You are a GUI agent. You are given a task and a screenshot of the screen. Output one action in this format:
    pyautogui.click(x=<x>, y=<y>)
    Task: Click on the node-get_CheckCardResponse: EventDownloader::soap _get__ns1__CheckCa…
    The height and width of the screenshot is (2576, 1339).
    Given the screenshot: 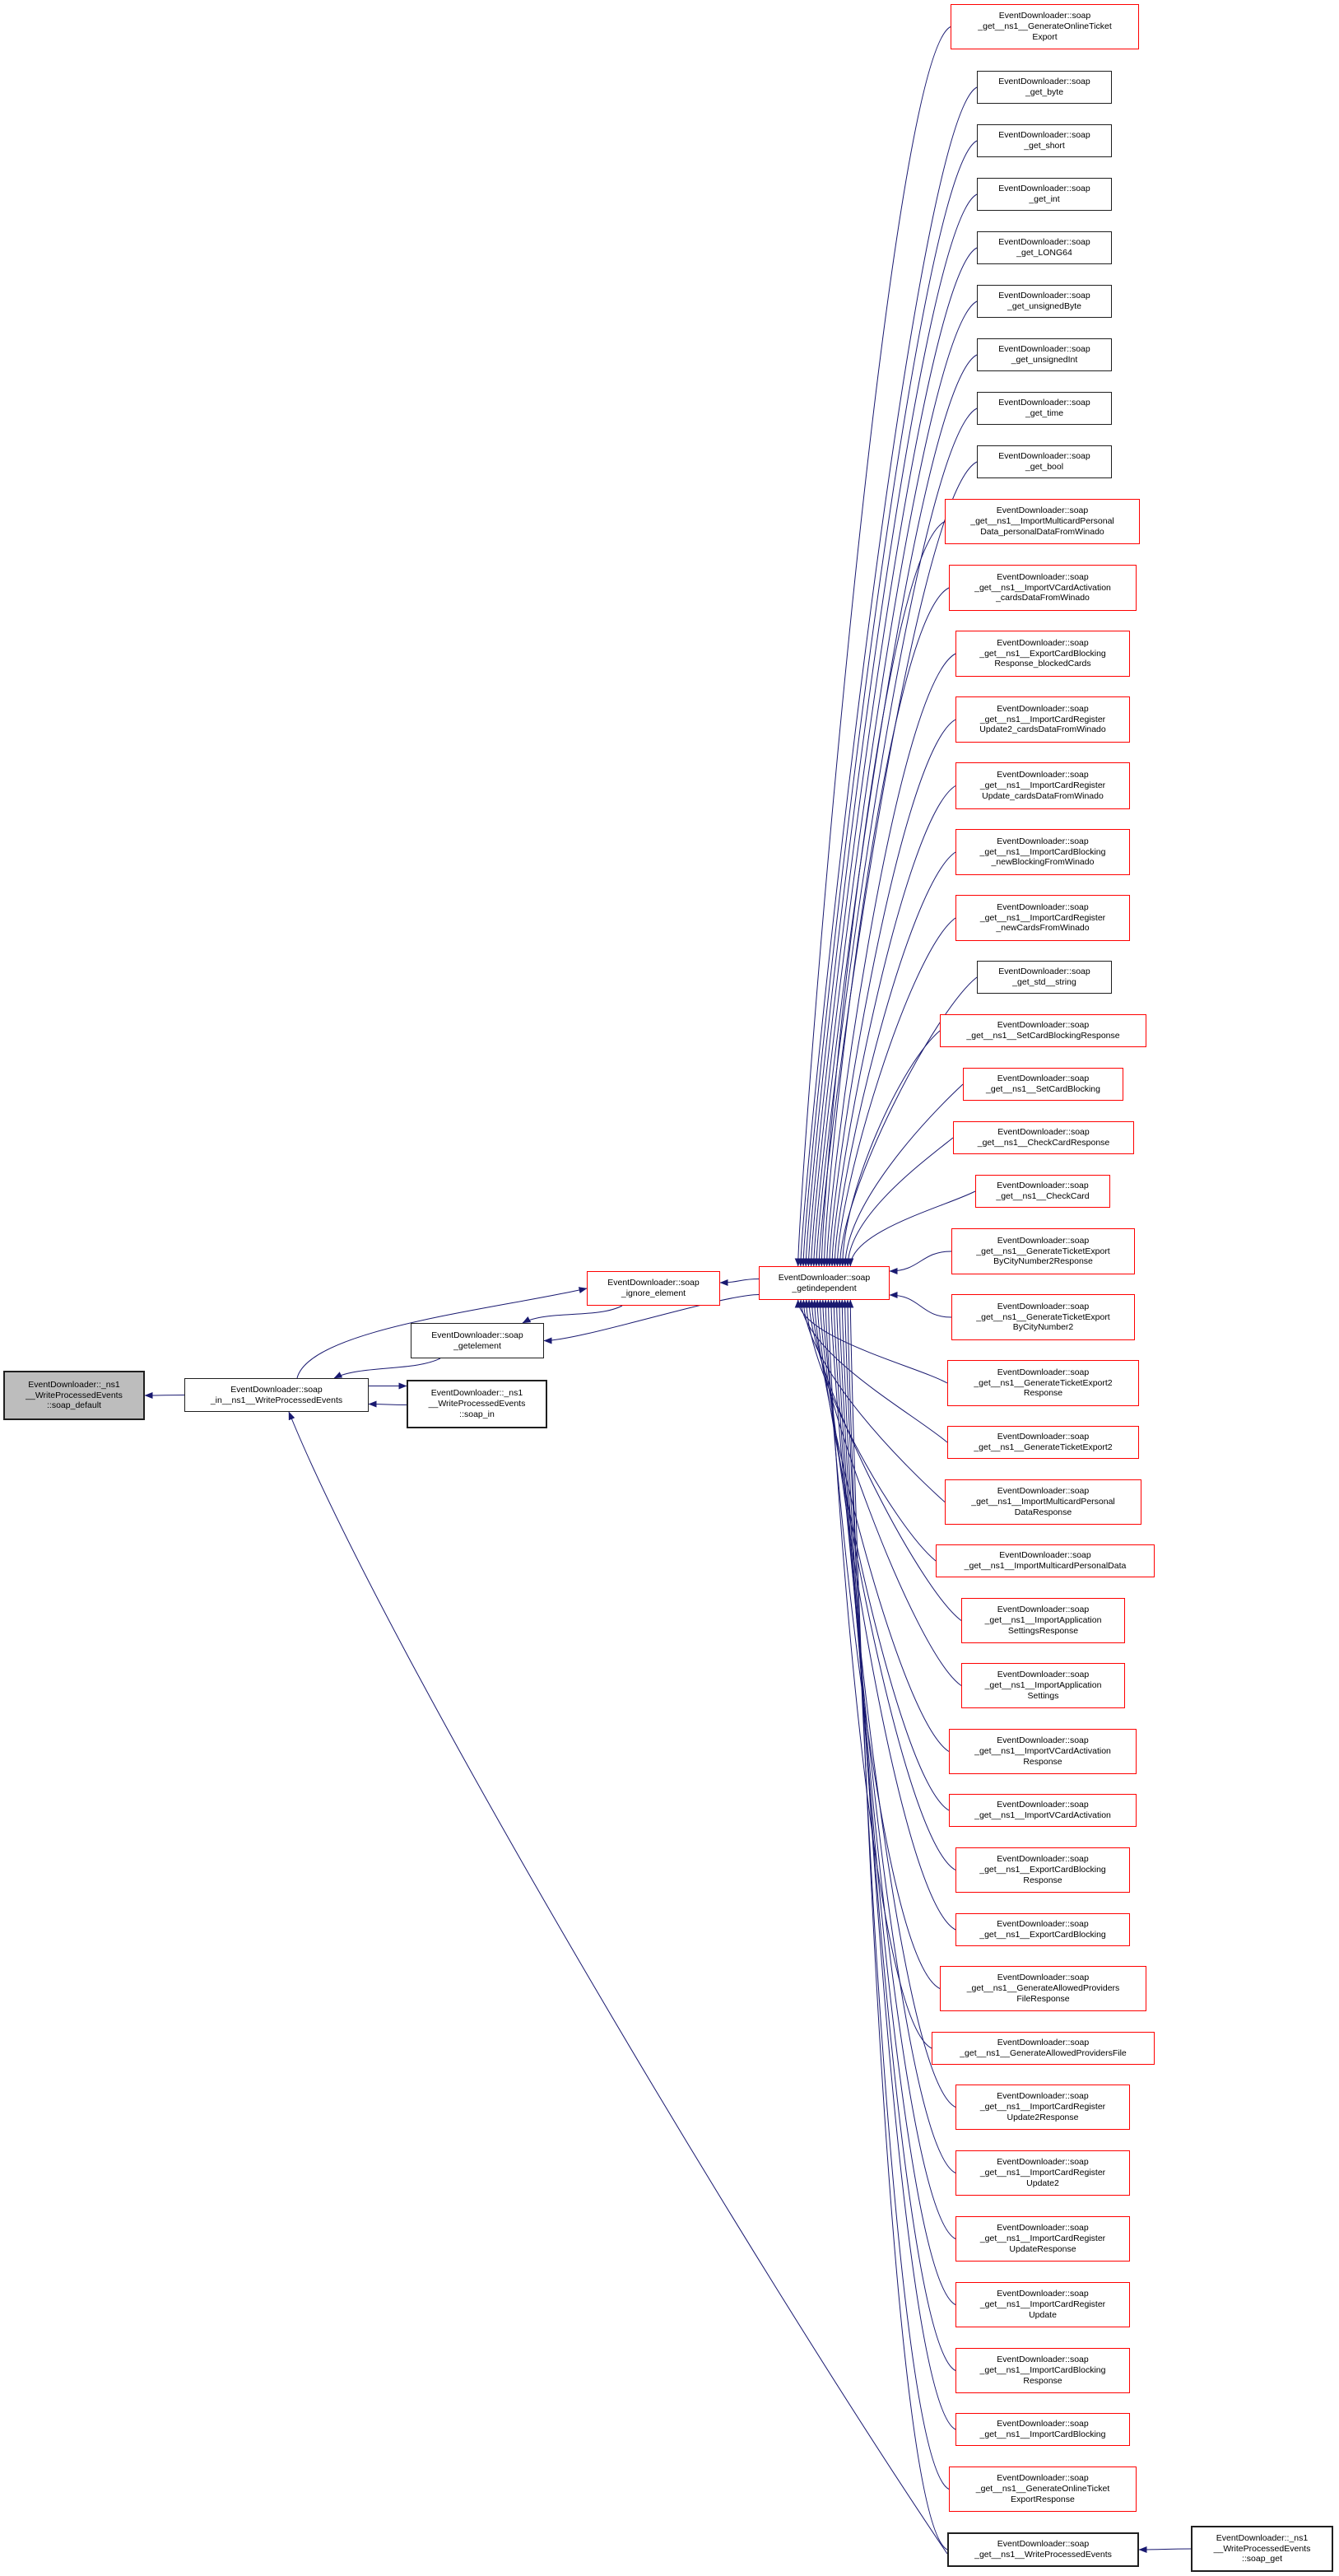 What is the action you would take?
    pyautogui.click(x=1043, y=1137)
    